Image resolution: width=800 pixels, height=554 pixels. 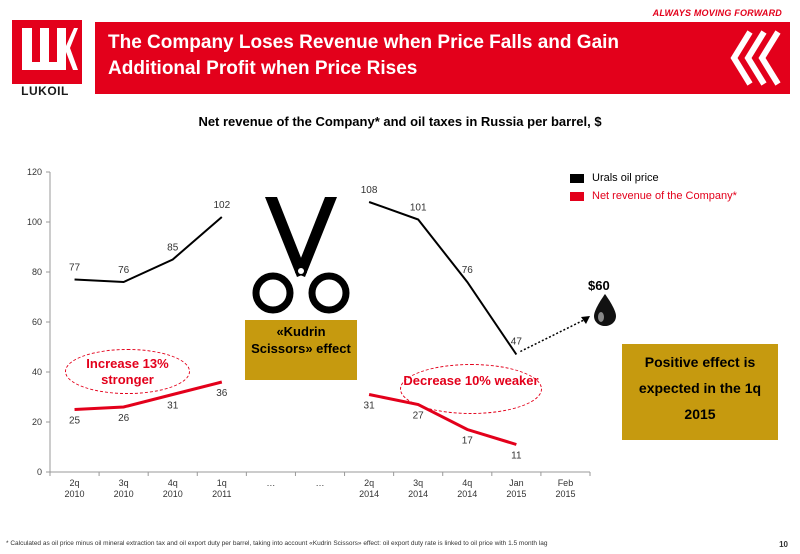 I want to click on legend-label-revenue: Net revenue of the Company*, so click(x=664, y=196).